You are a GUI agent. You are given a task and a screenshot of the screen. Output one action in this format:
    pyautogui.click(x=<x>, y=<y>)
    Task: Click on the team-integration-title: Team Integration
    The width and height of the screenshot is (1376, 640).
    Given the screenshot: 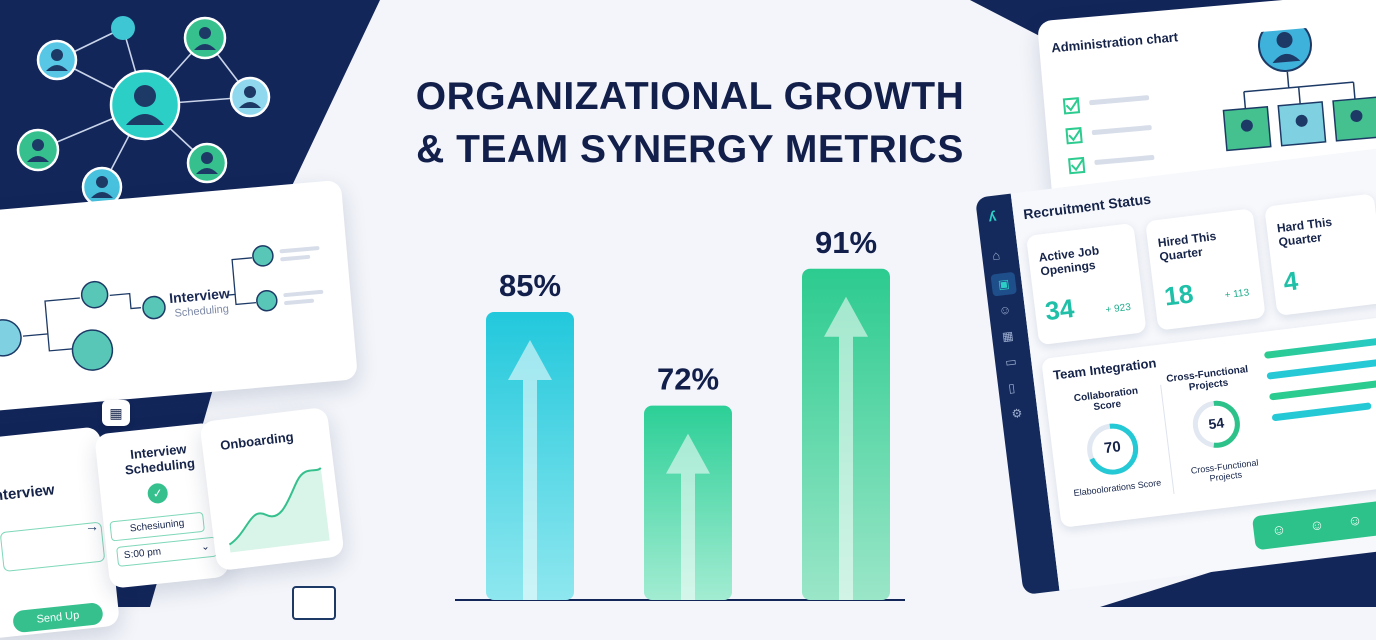 What is the action you would take?
    pyautogui.click(x=1105, y=369)
    